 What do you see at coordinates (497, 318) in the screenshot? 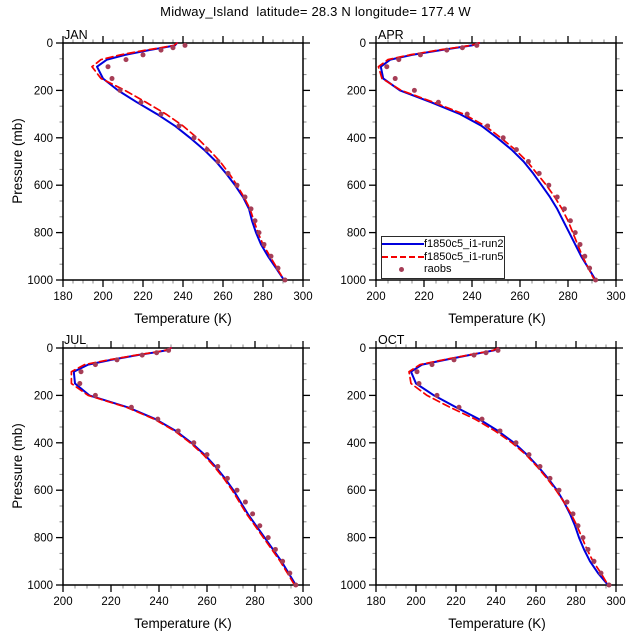
I see `xaxis-title-apr: Temperature (K)` at bounding box center [497, 318].